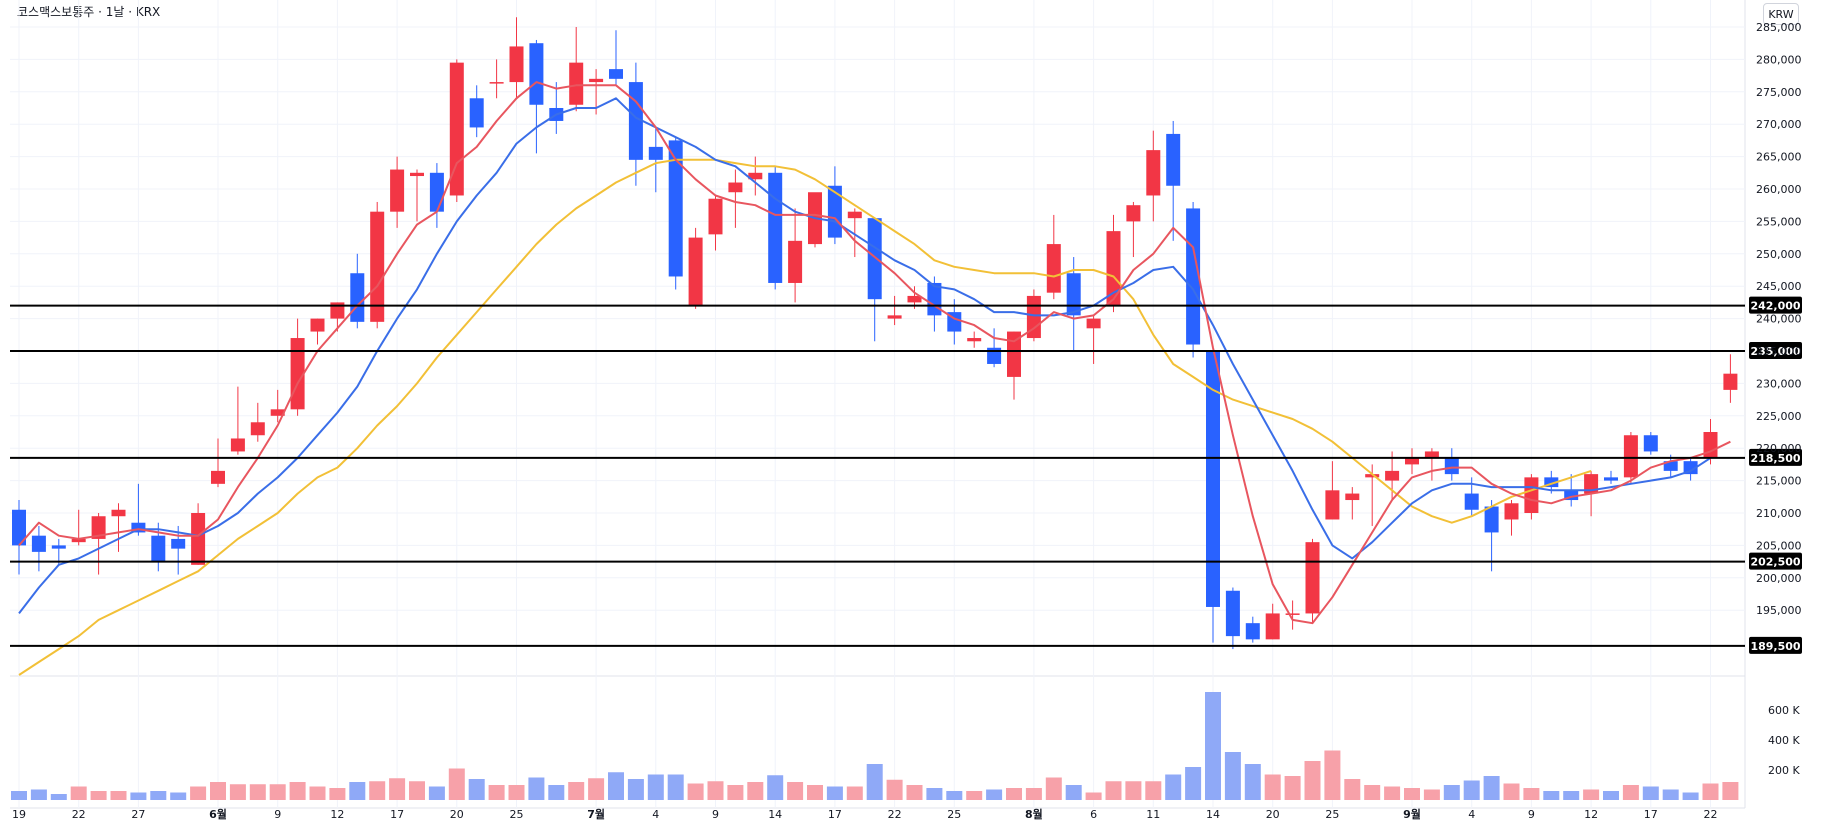 The height and width of the screenshot is (836, 1827). Describe the element at coordinates (1591, 814) in the screenshot. I see `time-tick-label: 12` at that location.